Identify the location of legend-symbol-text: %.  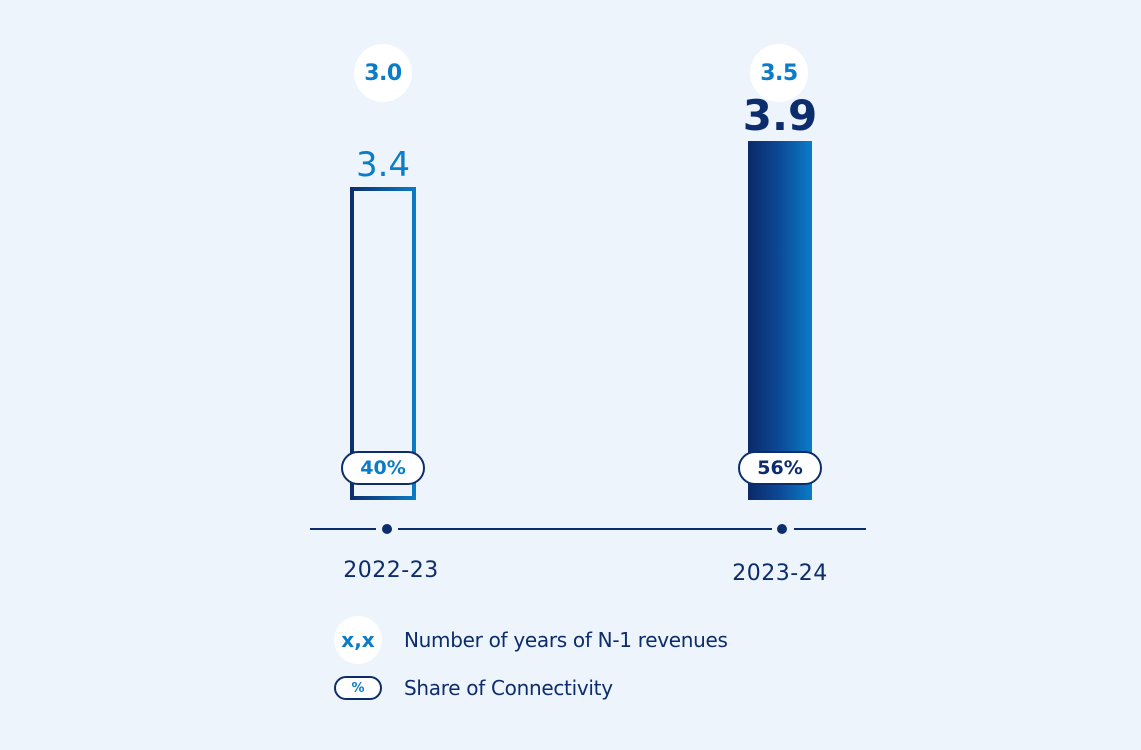
(358, 688).